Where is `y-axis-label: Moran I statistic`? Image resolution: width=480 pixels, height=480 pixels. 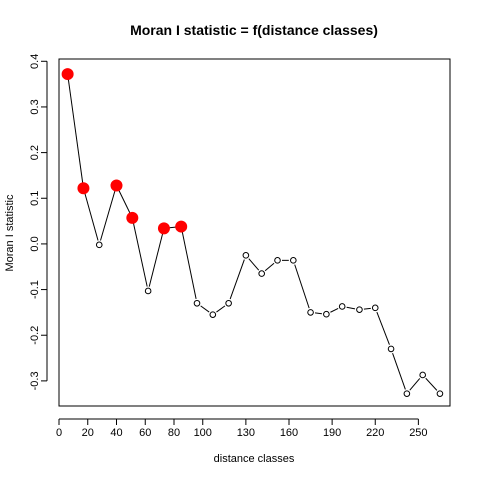 y-axis-label: Moran I statistic is located at coordinates (10, 233).